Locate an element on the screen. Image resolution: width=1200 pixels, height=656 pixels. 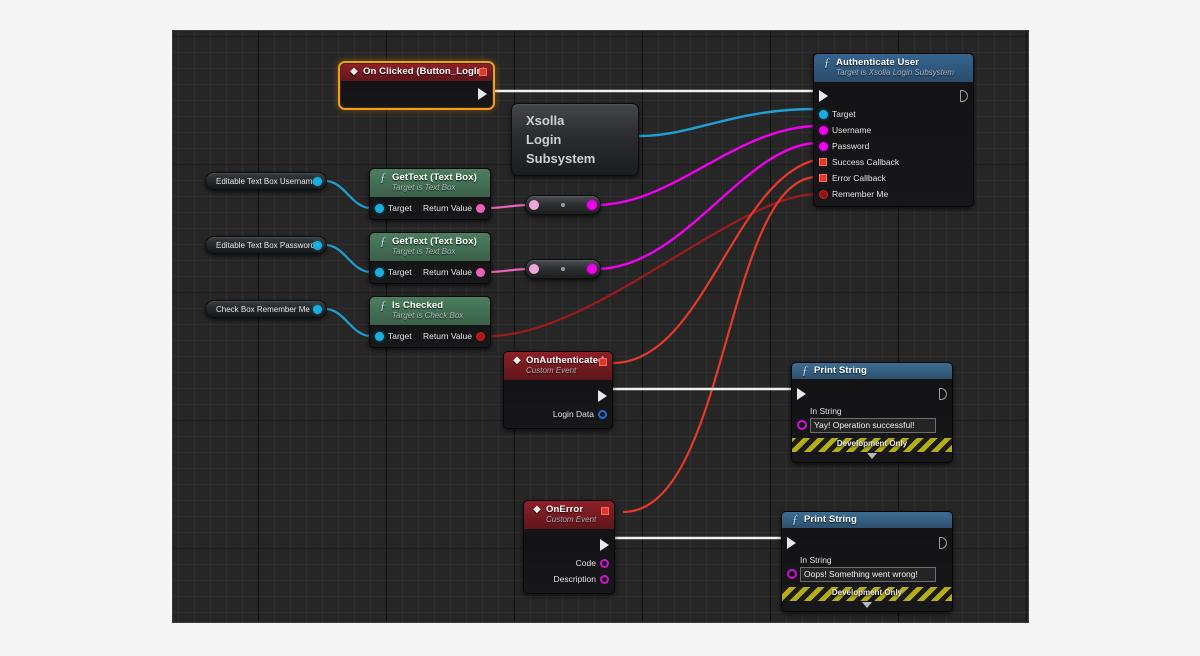
pin-row-password: Password is located at coordinates (893, 146).